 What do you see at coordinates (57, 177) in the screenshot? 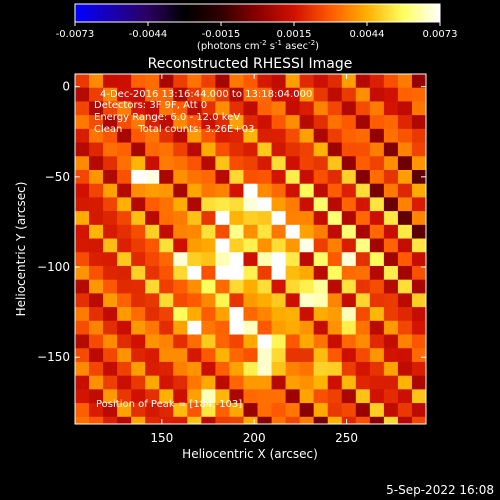
I see `y-tick-label: −50` at bounding box center [57, 177].